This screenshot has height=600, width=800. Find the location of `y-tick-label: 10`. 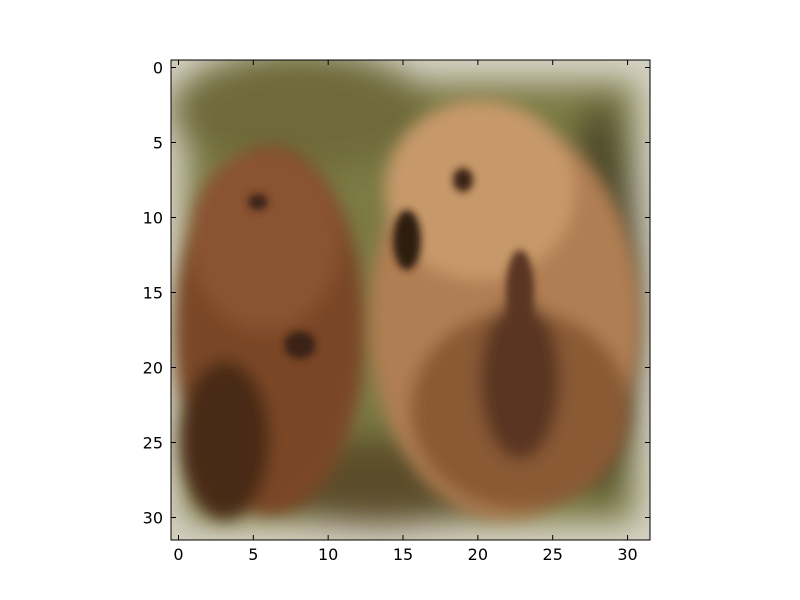

y-tick-label: 10 is located at coordinates (153, 218).